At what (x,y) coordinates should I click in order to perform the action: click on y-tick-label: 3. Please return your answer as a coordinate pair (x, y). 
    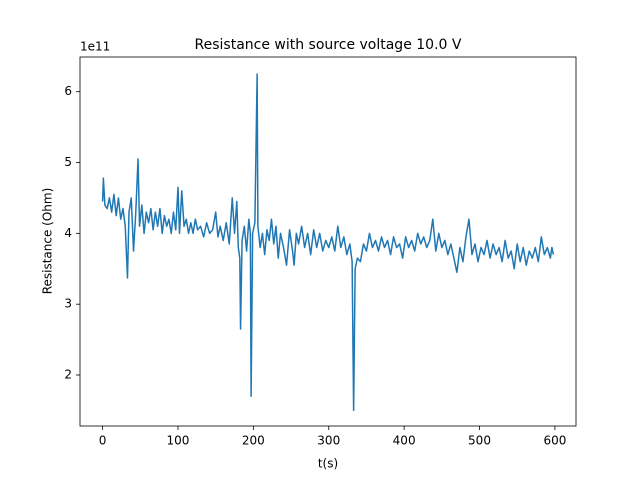
    Looking at the image, I should click on (68, 304).